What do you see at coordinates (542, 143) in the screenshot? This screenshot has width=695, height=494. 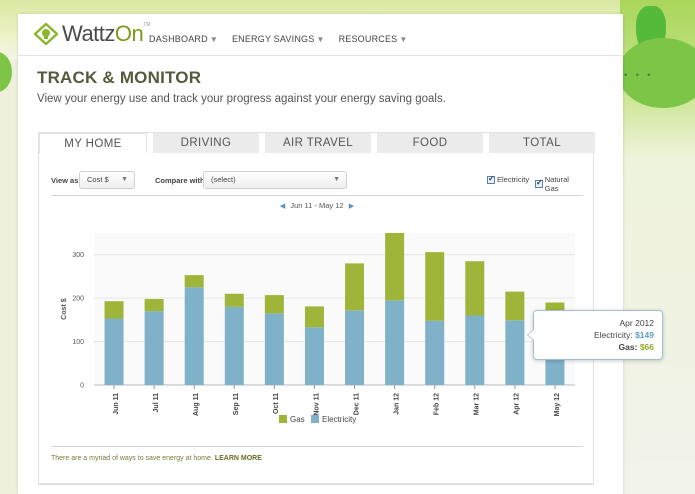 I see `tab-total: TOTAL` at bounding box center [542, 143].